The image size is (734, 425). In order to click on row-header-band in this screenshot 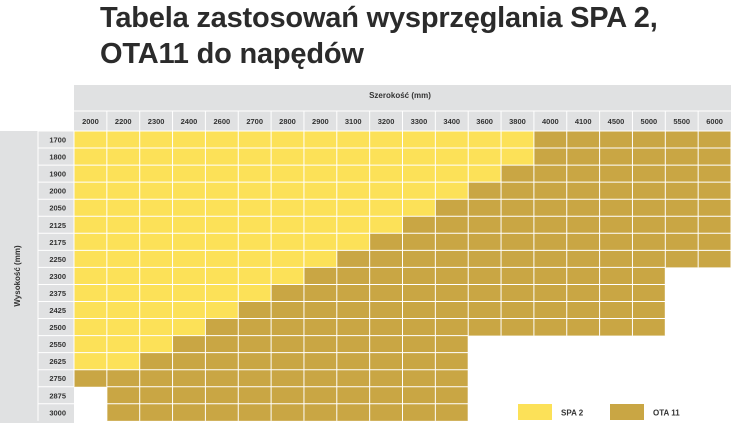, I will do `click(37, 277)`.